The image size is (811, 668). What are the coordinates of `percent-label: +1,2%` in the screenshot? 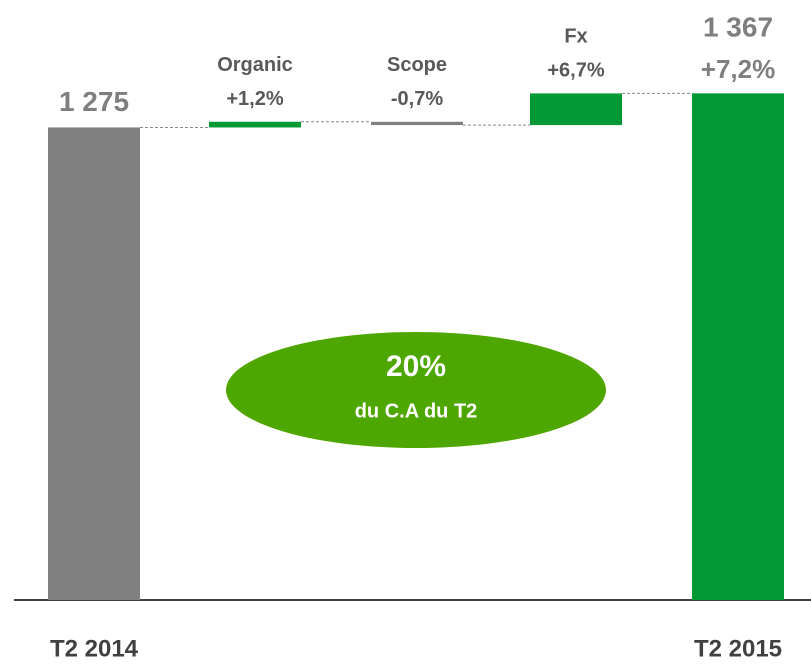 It's located at (254, 99).